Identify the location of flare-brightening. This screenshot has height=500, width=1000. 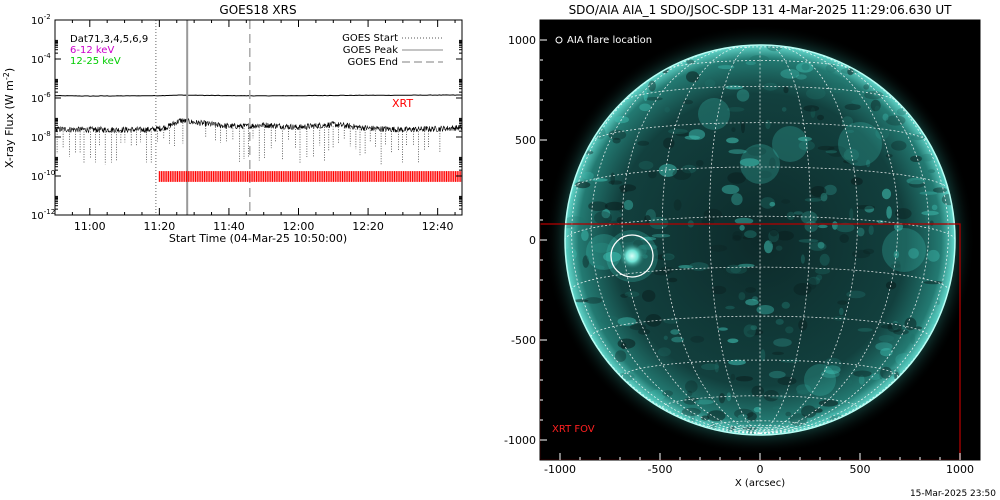
(632, 256).